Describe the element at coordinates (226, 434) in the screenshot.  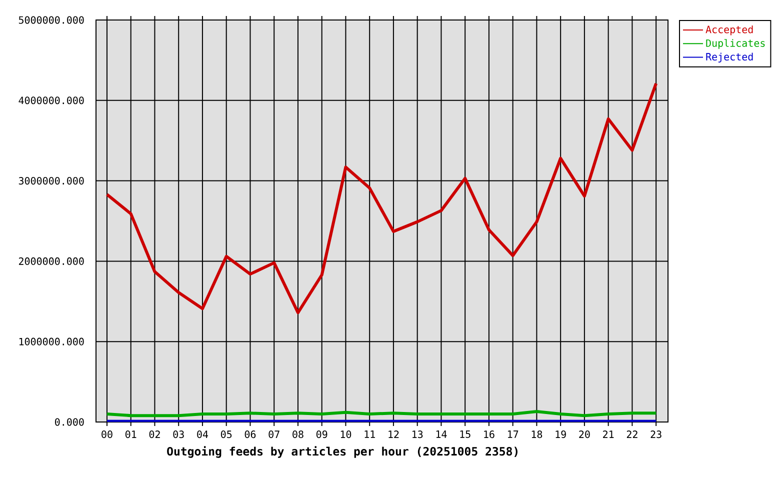
I see `x-tick-label: 05` at that location.